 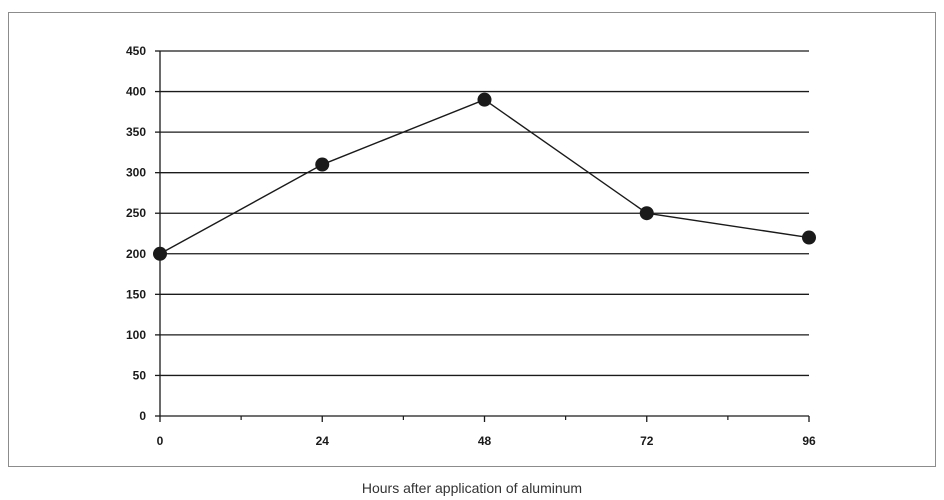 I want to click on y-tick-label: 350, so click(x=136, y=132).